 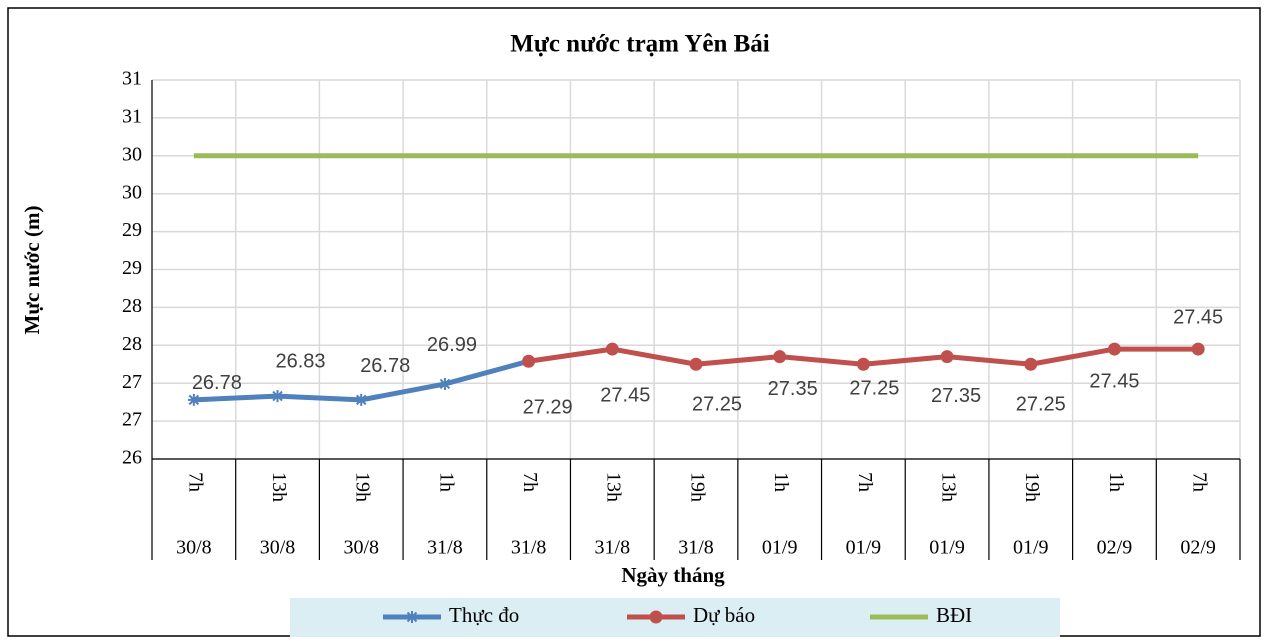 I want to click on data-label: 26.83, so click(x=301, y=361).